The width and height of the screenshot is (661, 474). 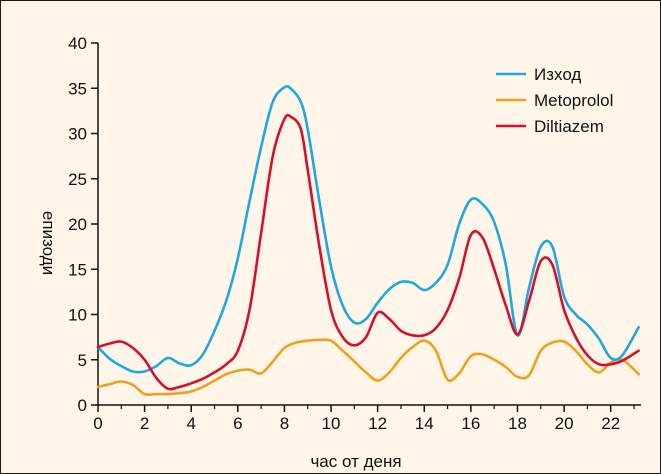 What do you see at coordinates (424, 423) in the screenshot?
I see `x-tick-label: 14` at bounding box center [424, 423].